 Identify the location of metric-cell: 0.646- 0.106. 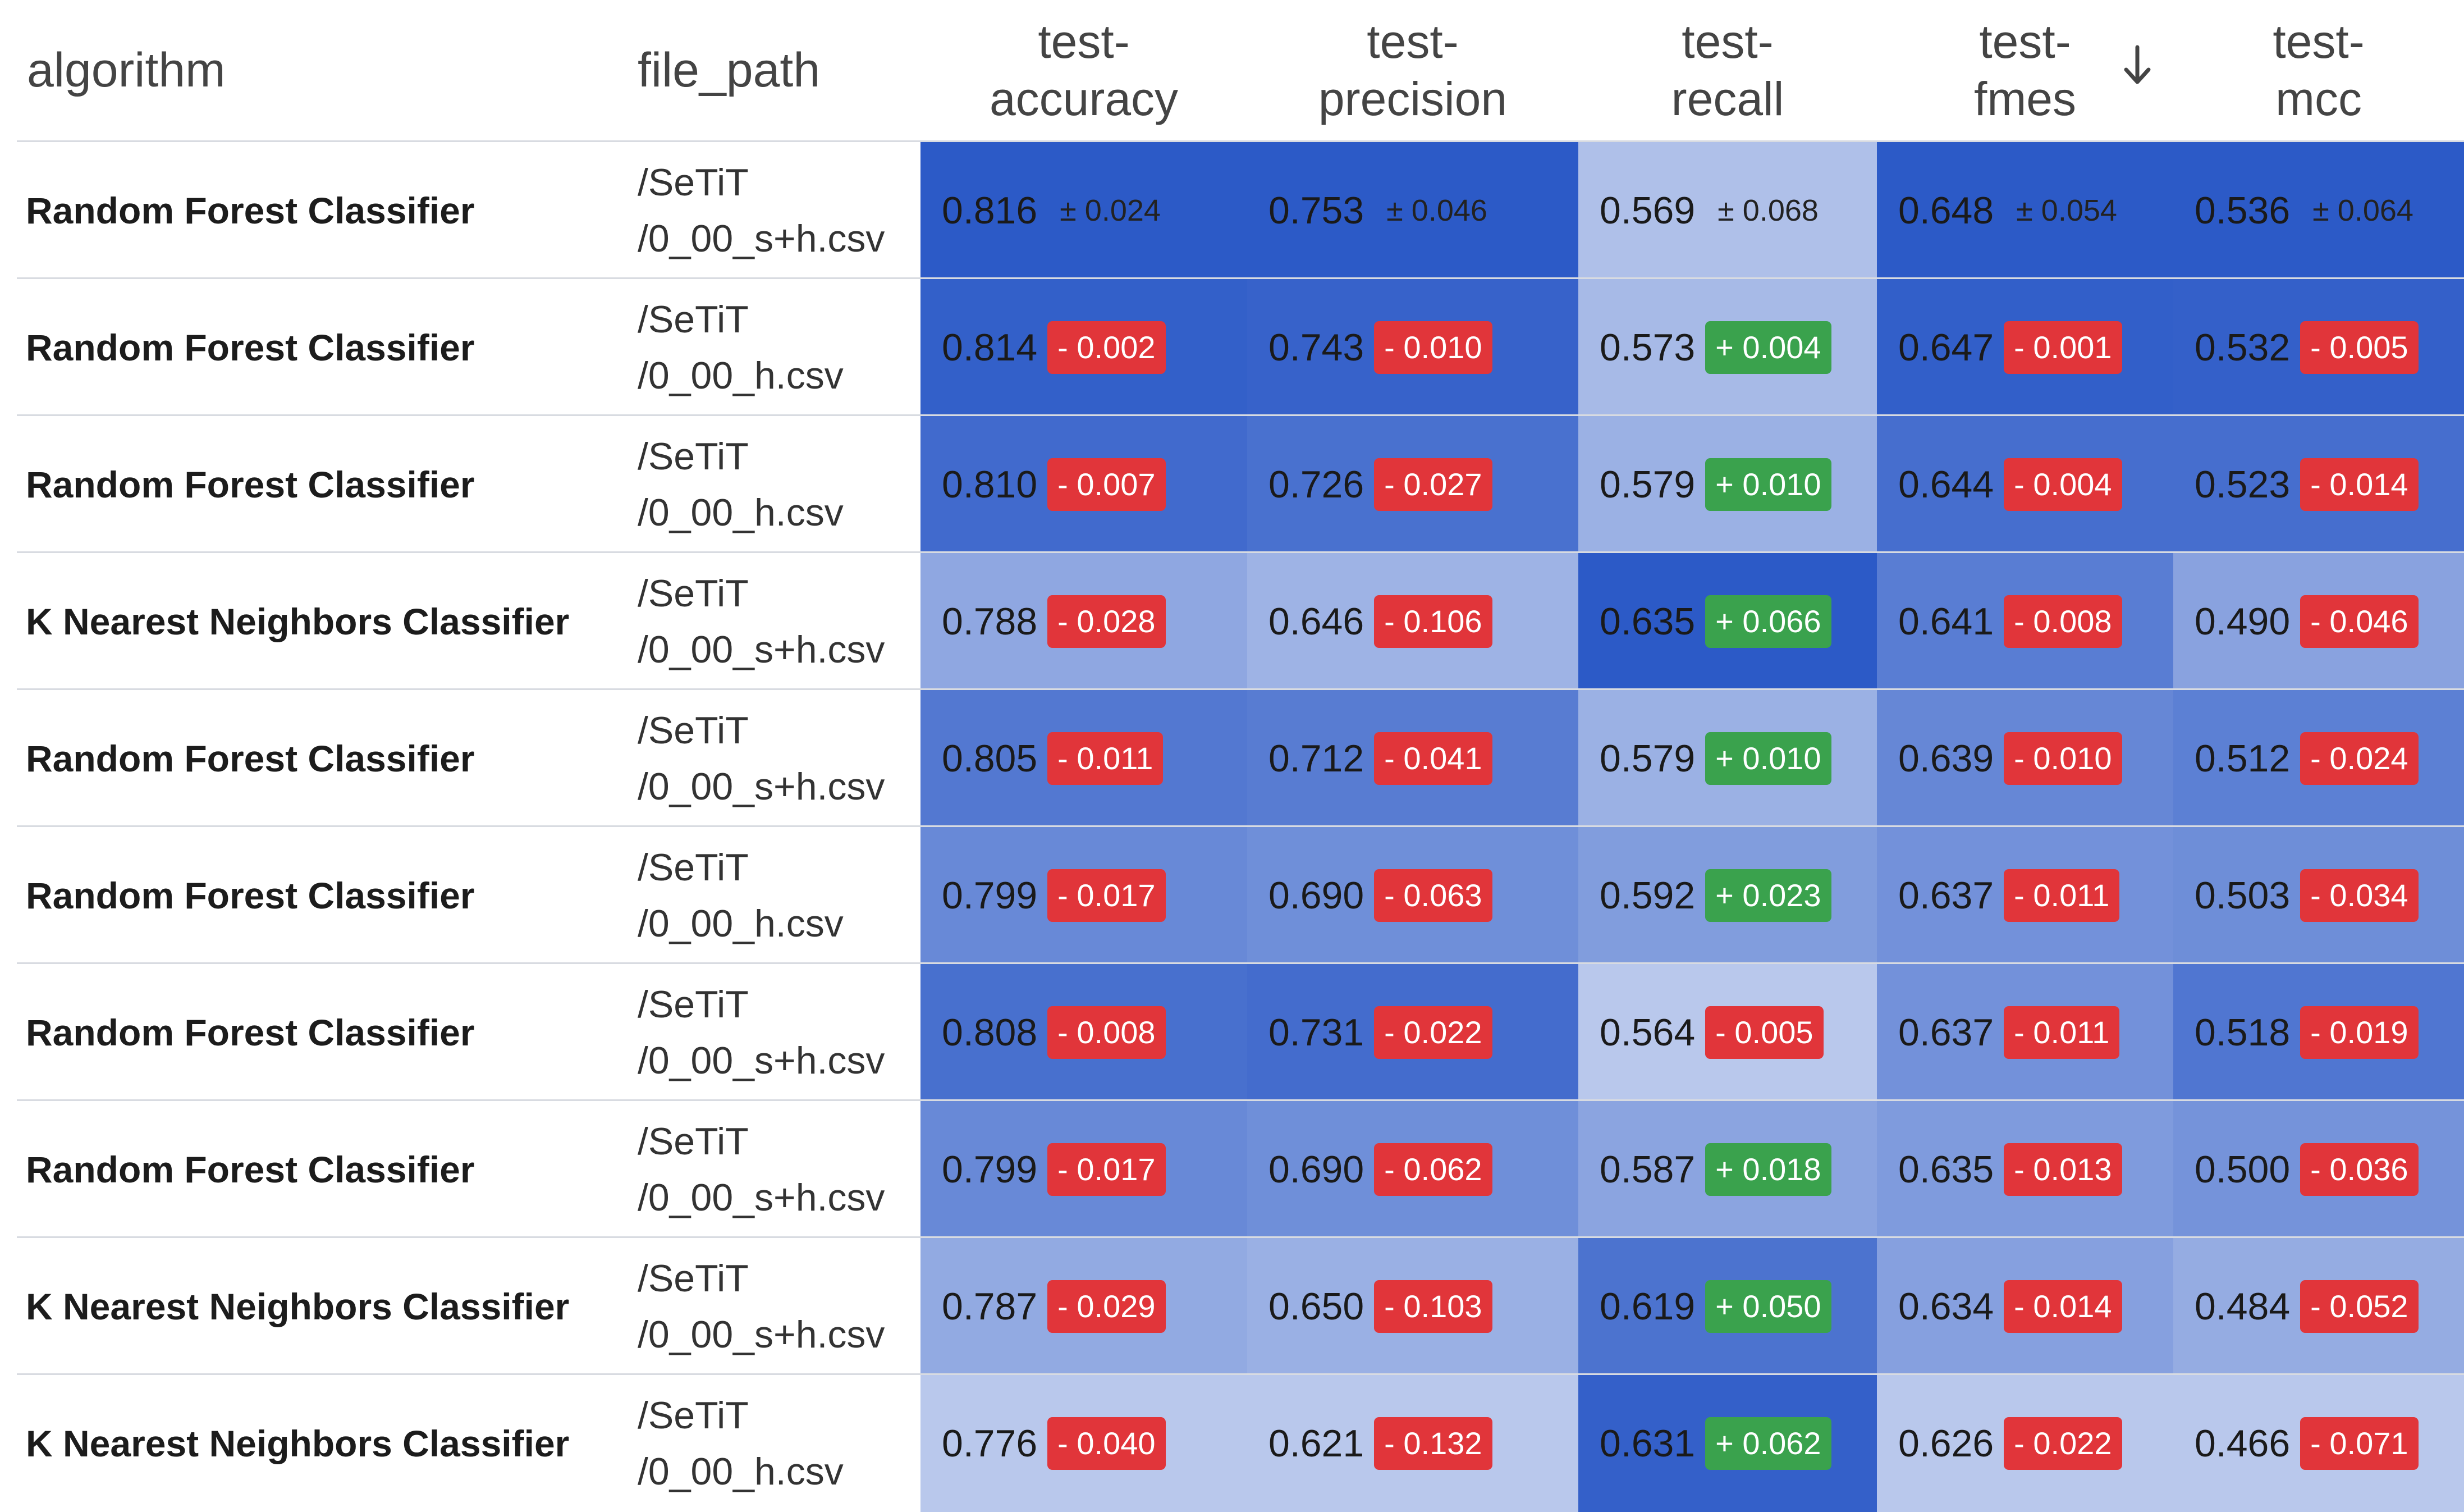
(1412, 621).